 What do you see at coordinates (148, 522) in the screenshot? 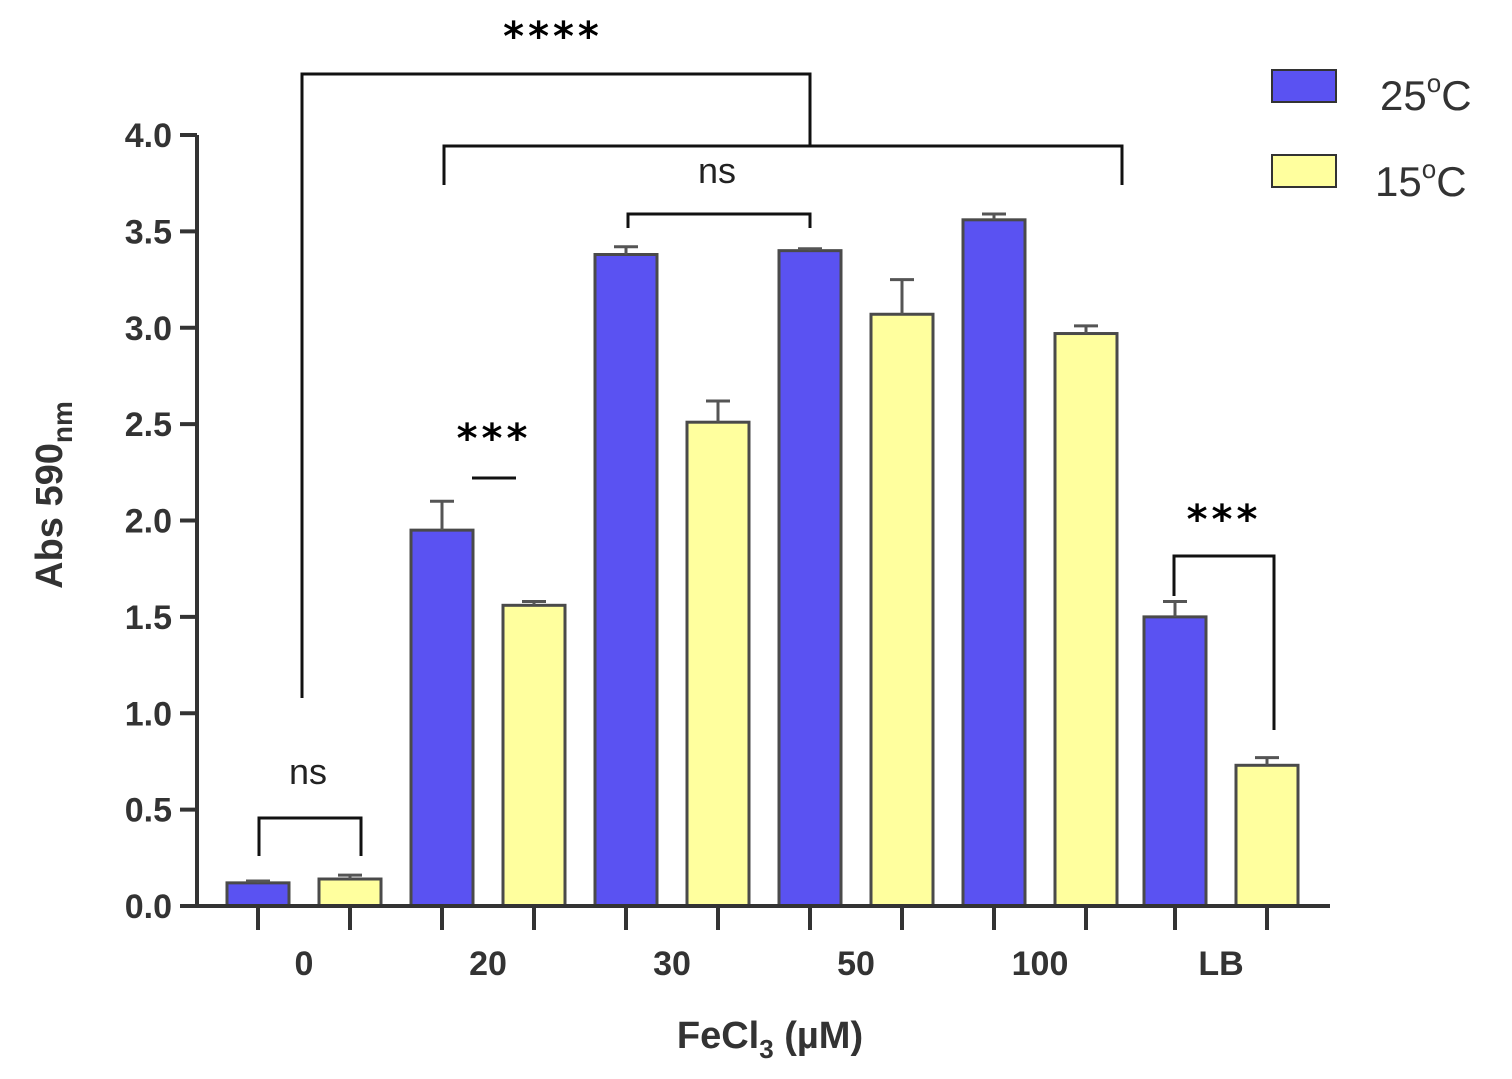
I see `y-tick-label: 2.0` at bounding box center [148, 522].